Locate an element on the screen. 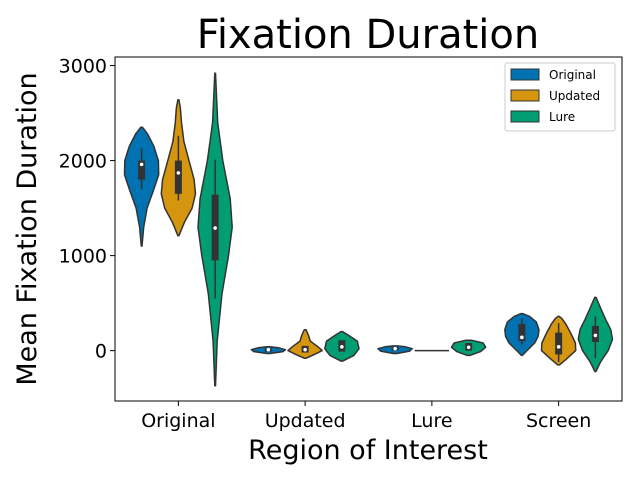 The height and width of the screenshot is (480, 640). legend-label-updated: Updated is located at coordinates (574, 96).